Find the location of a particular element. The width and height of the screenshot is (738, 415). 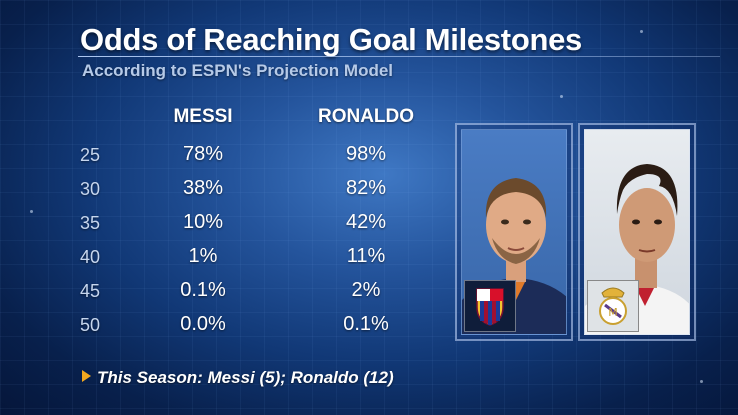

table-row: 50 0.0% 0.1% is located at coordinates (225, 325).